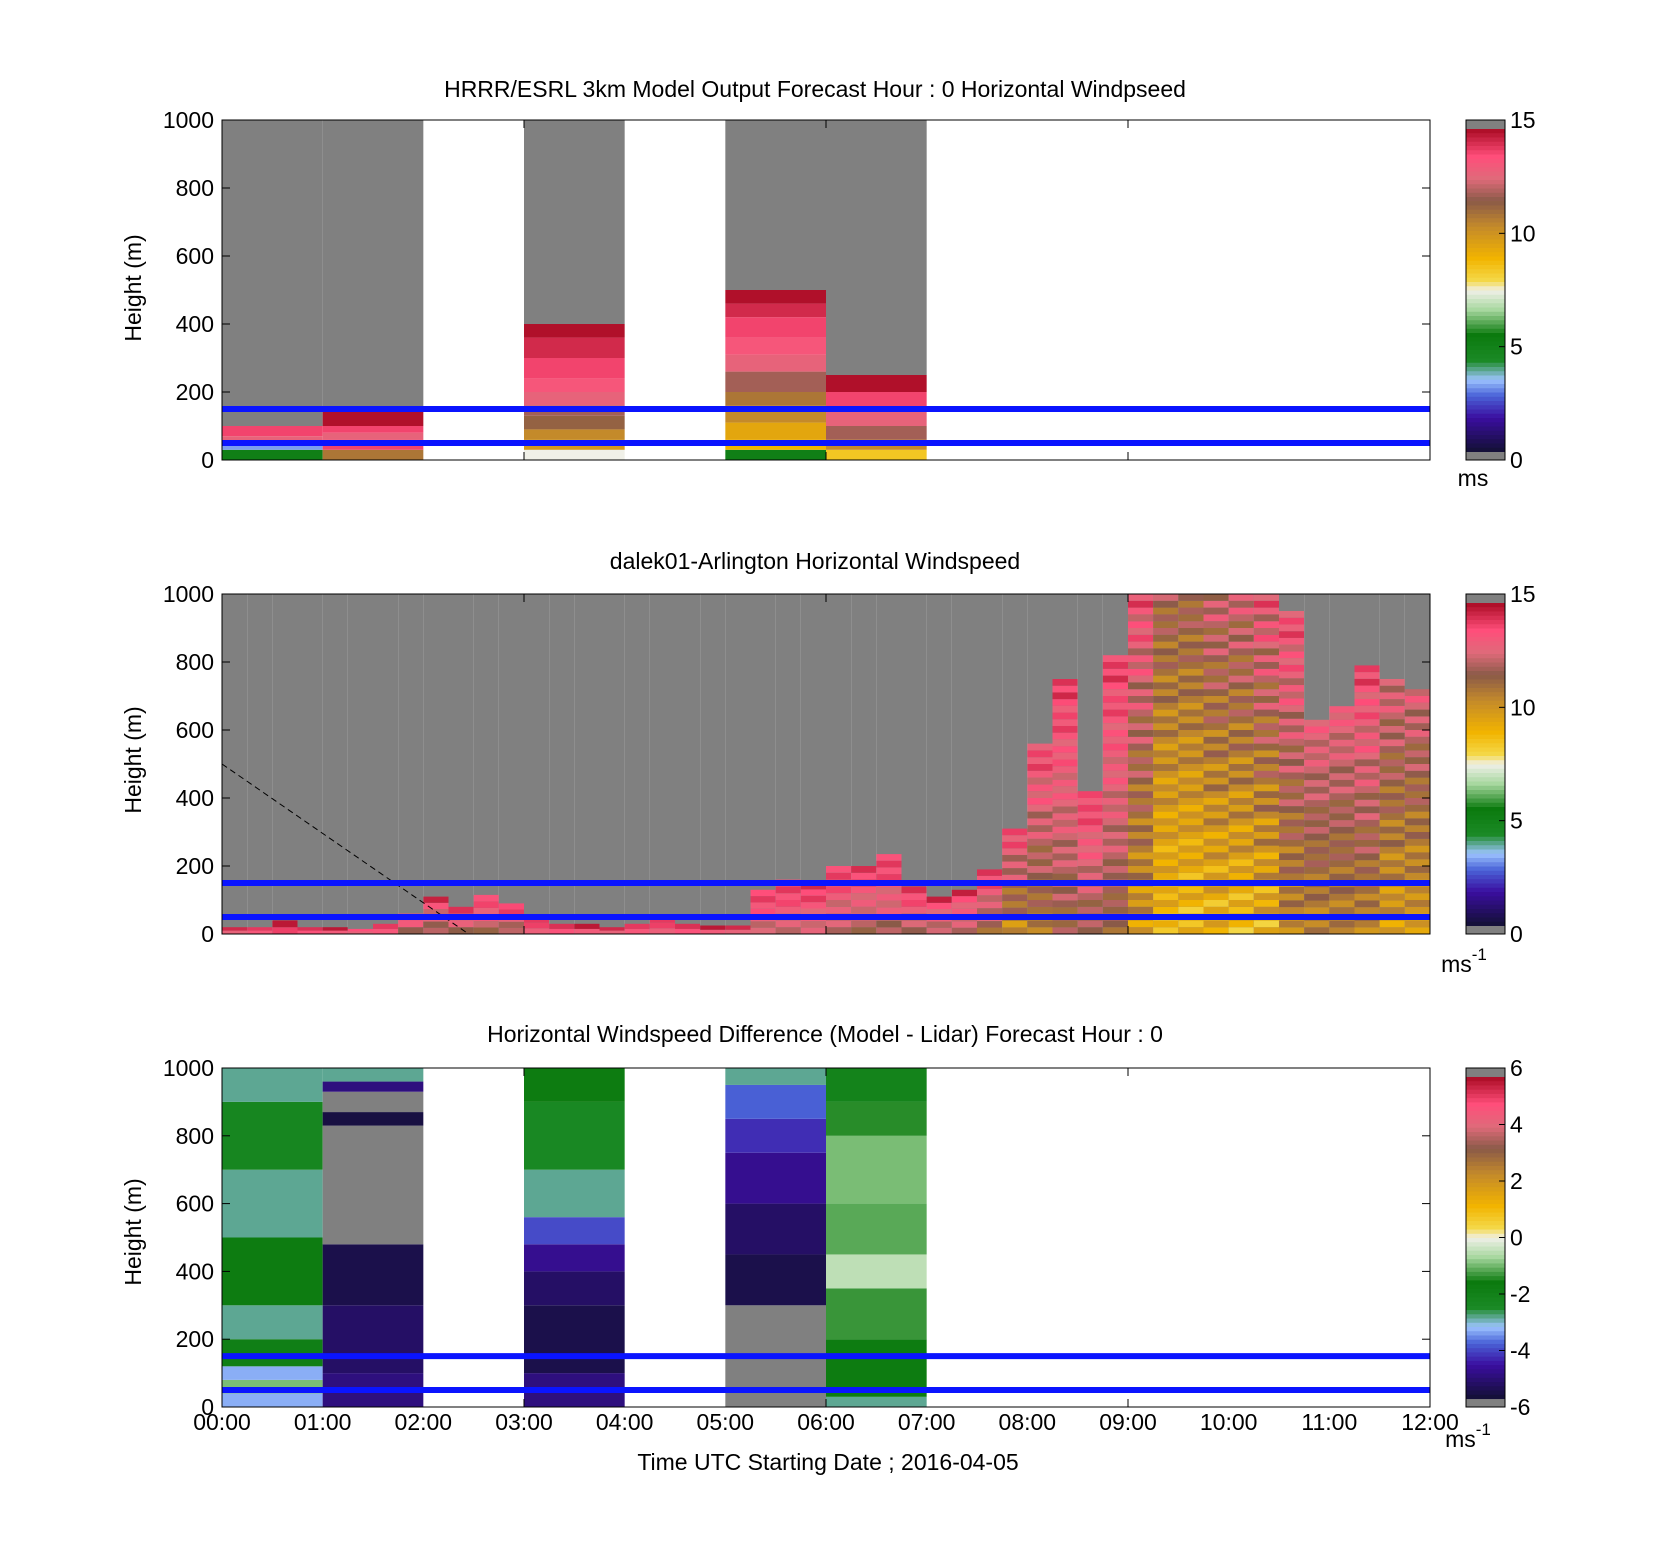  Describe the element at coordinates (1128, 1422) in the screenshot. I see `x-tick-label: 09:00` at that location.